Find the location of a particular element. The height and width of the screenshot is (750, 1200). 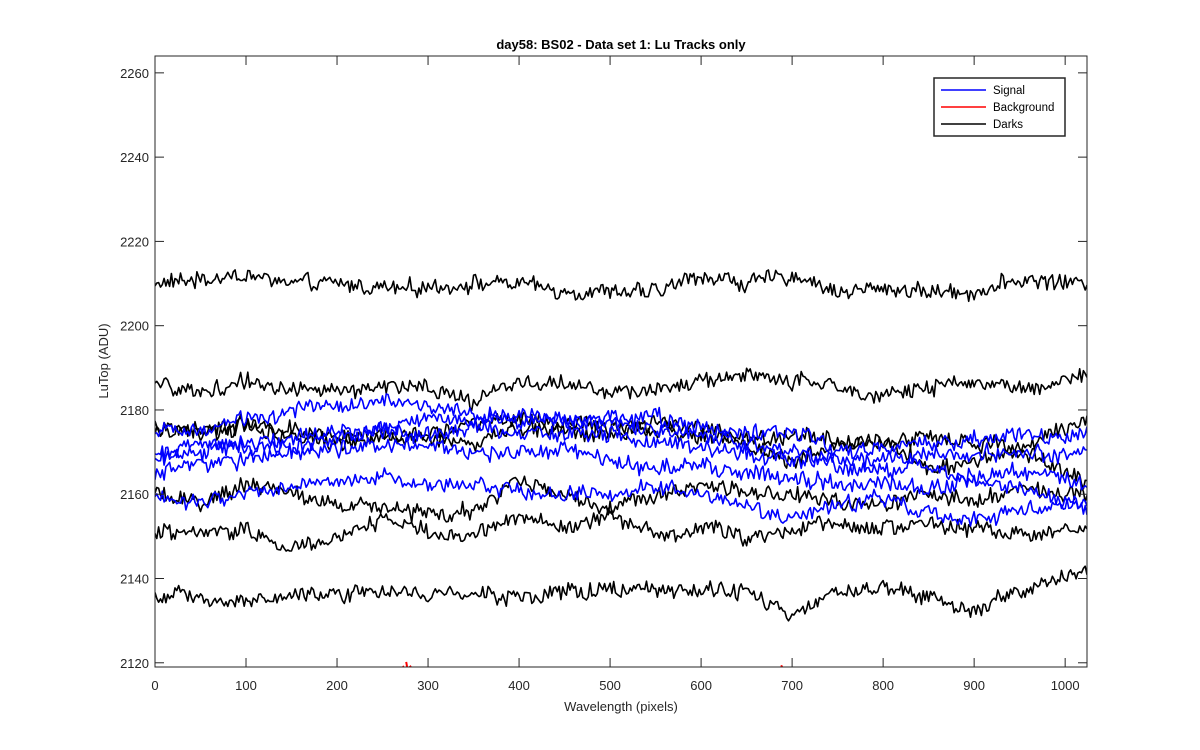

chart-title: day58: BS02 - Data set 1: Lu Tracks only is located at coordinates (621, 44).